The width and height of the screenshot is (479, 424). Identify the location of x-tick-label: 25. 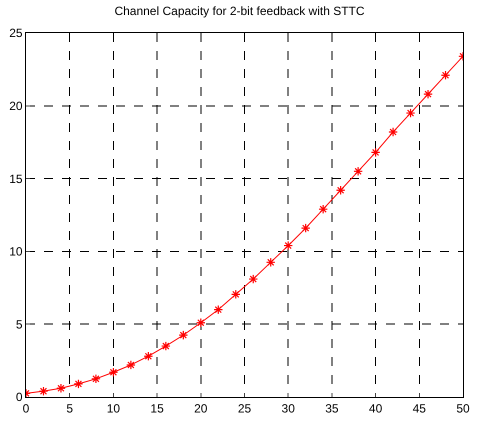
(245, 408).